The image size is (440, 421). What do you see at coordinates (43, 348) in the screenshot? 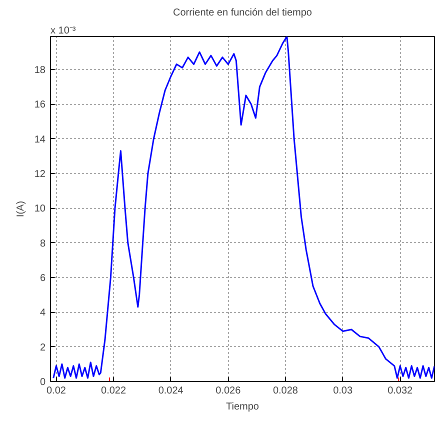
I see `y-tick-label: 2` at bounding box center [43, 348].